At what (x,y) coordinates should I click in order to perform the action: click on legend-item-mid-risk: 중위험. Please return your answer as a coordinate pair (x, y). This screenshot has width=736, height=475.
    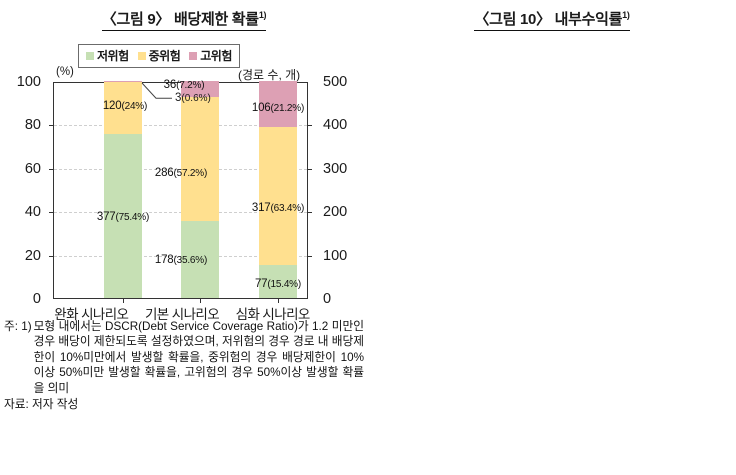
    Looking at the image, I should click on (159, 55).